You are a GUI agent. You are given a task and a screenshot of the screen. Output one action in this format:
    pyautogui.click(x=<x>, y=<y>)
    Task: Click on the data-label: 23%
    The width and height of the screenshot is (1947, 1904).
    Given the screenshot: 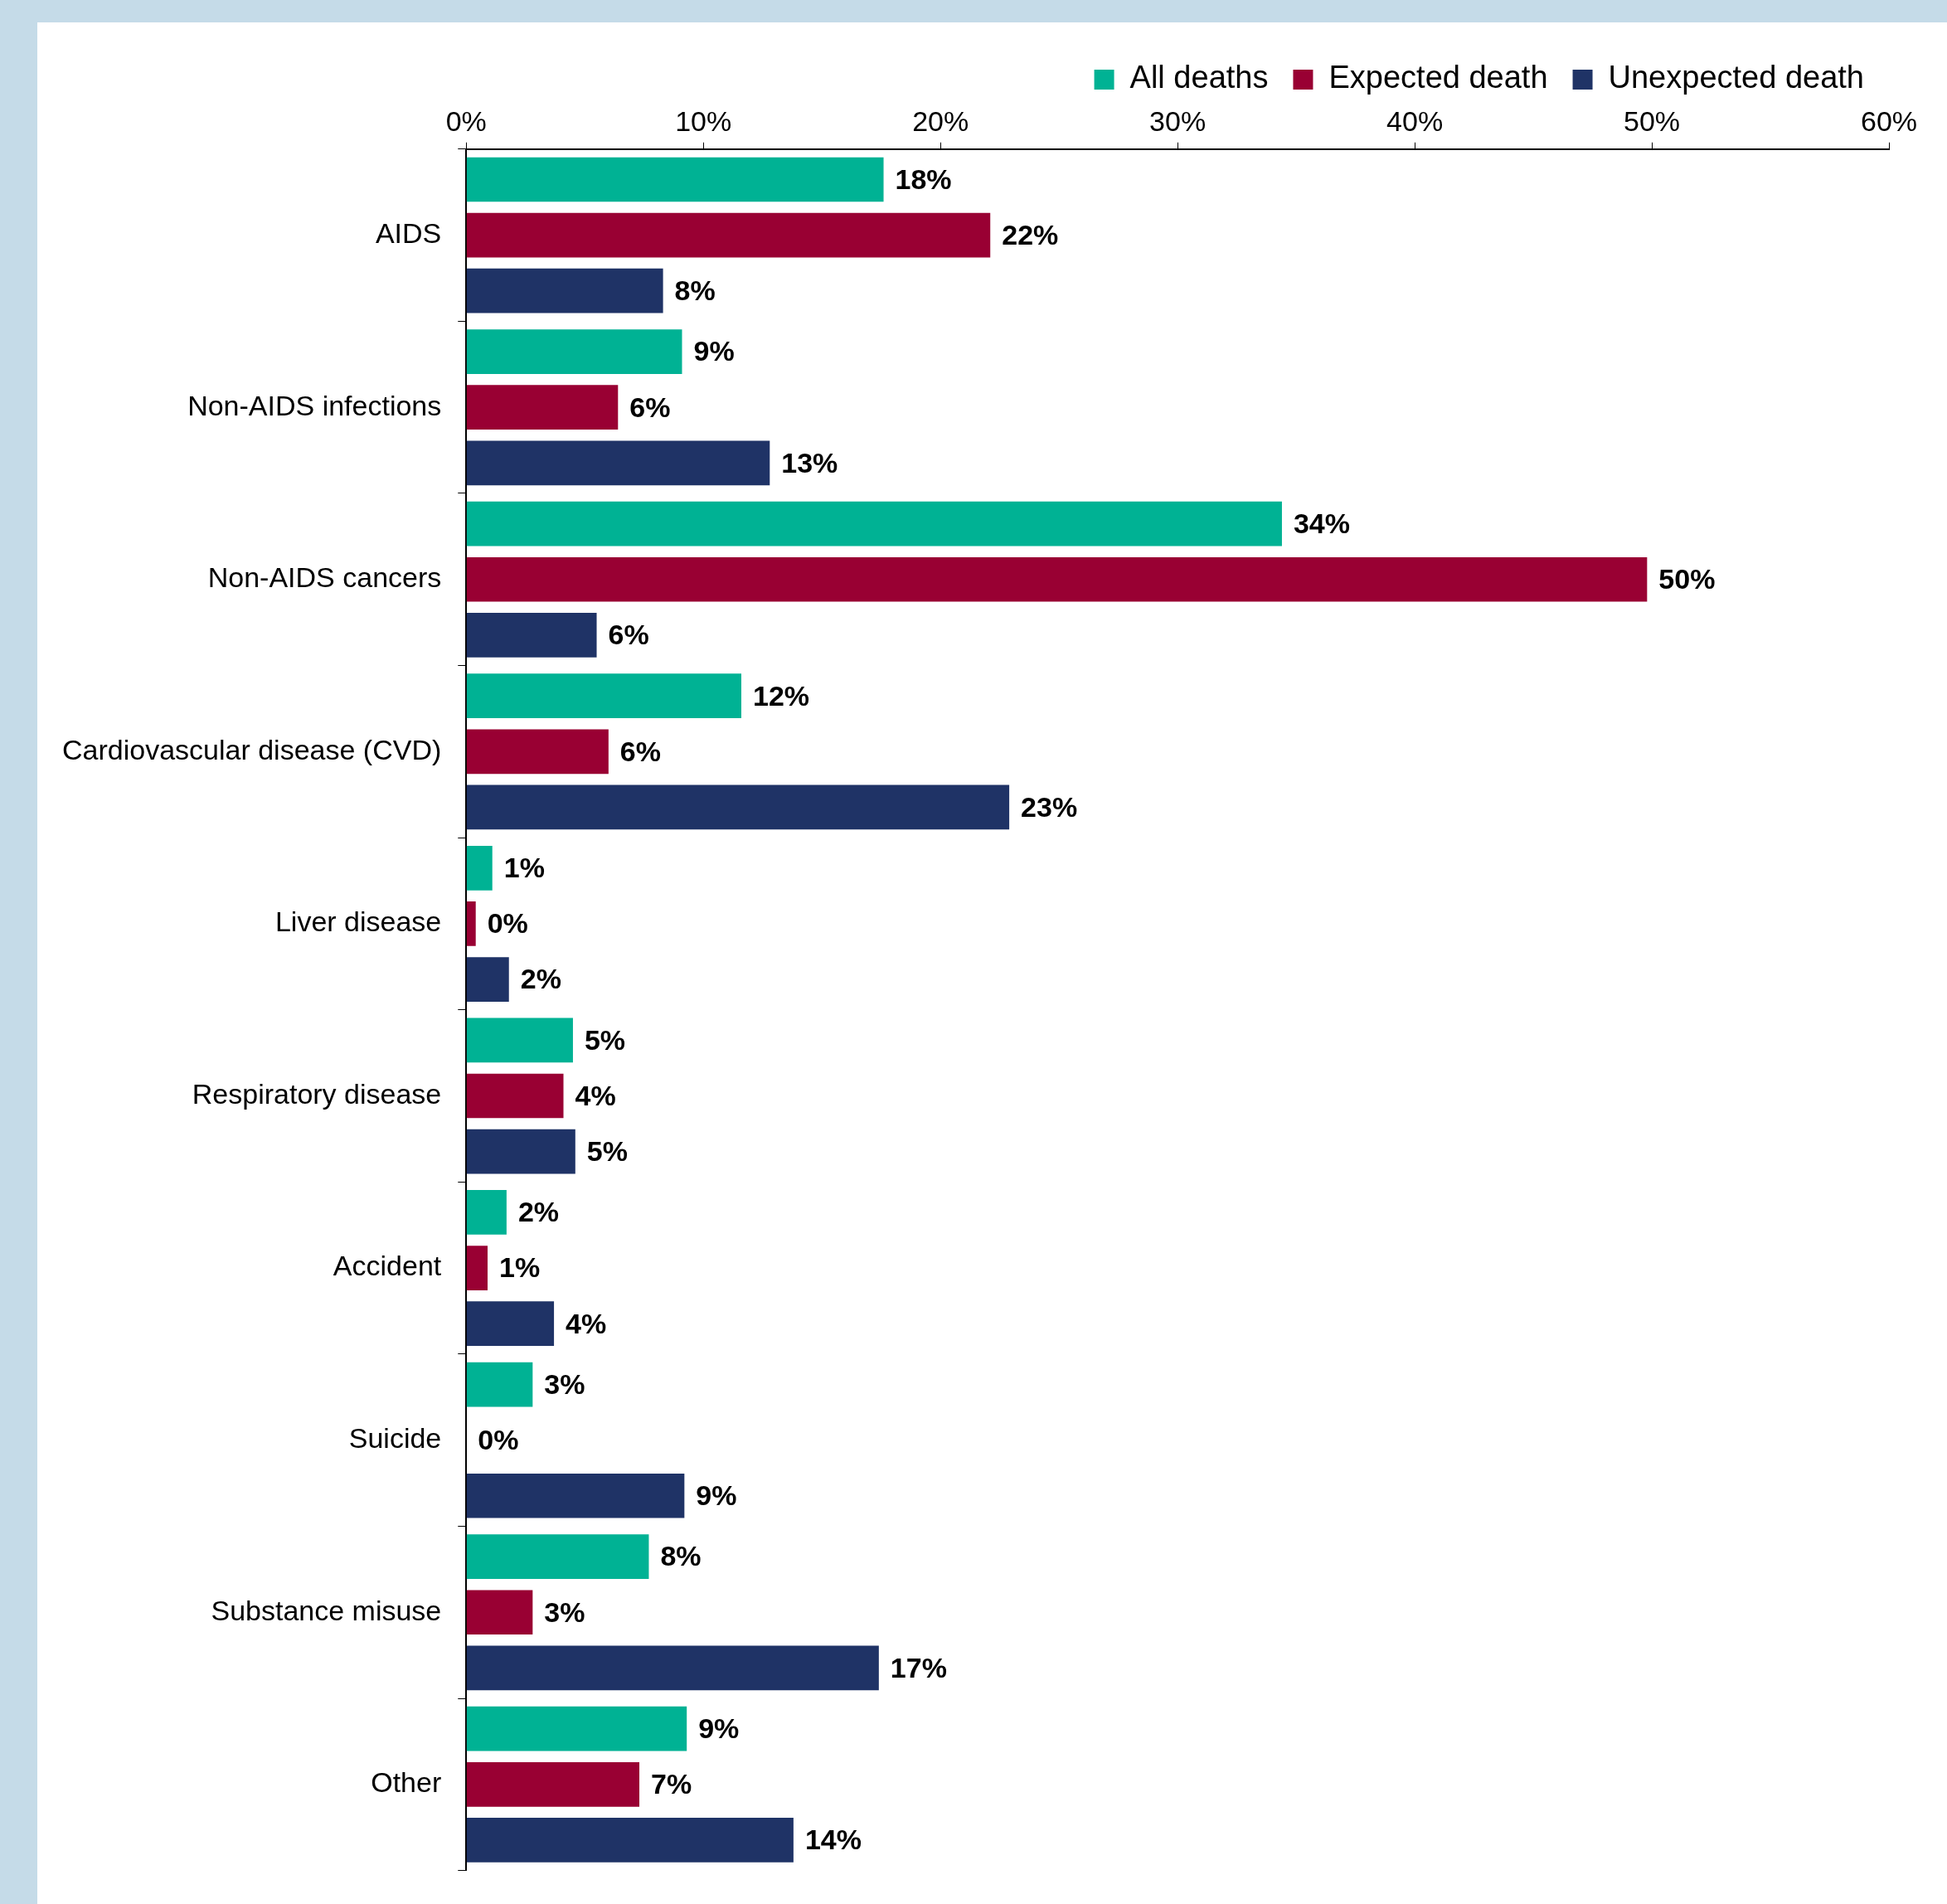 What is the action you would take?
    pyautogui.click(x=1049, y=806)
    